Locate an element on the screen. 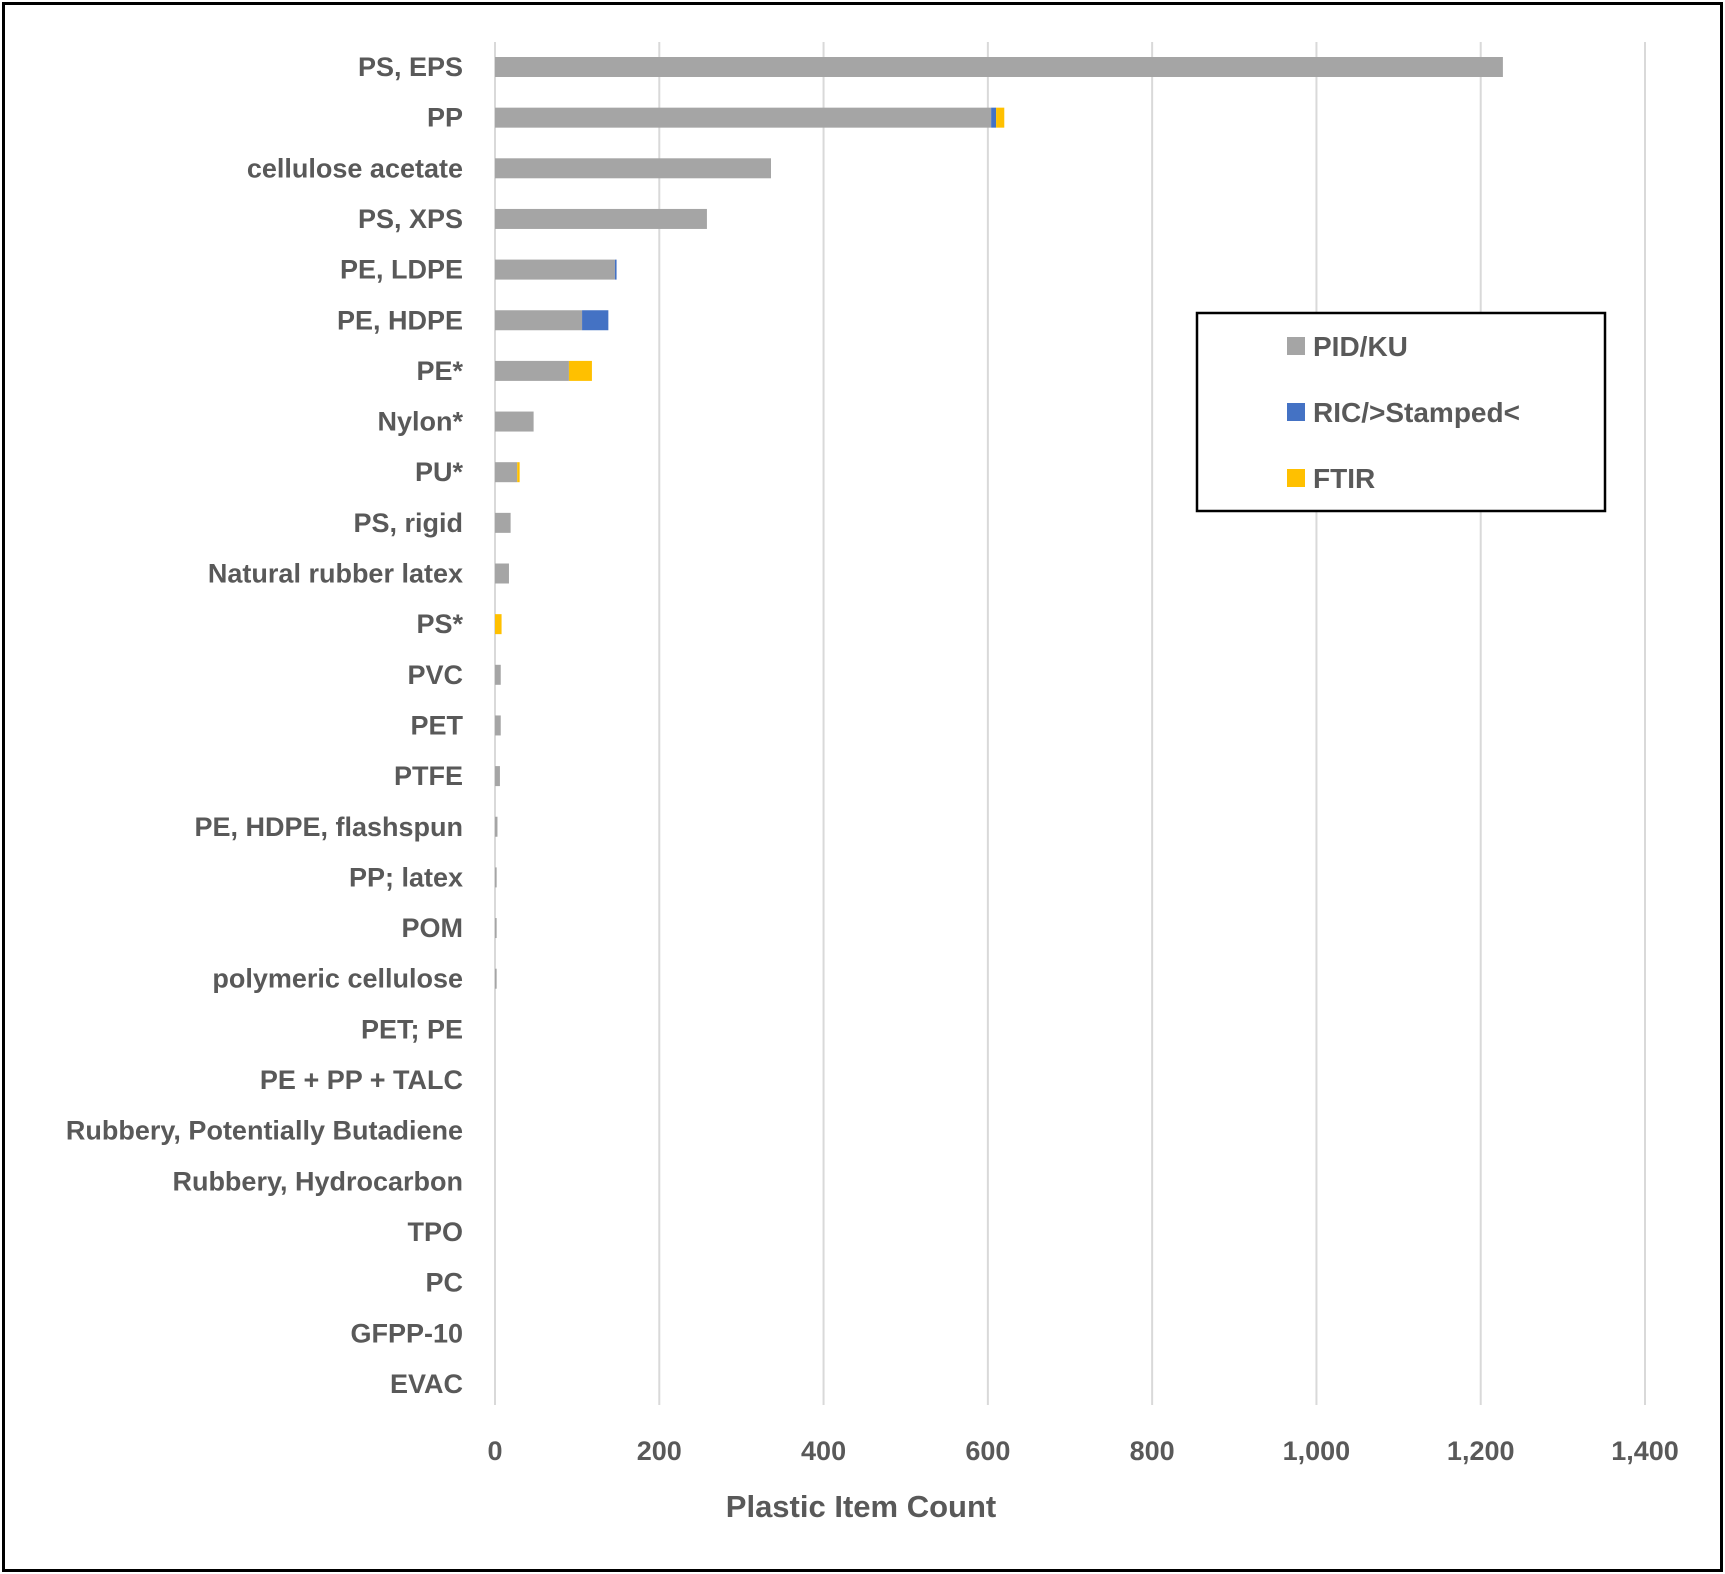 The height and width of the screenshot is (1574, 1725). x-tick-label: 1,200 is located at coordinates (1481, 1451).